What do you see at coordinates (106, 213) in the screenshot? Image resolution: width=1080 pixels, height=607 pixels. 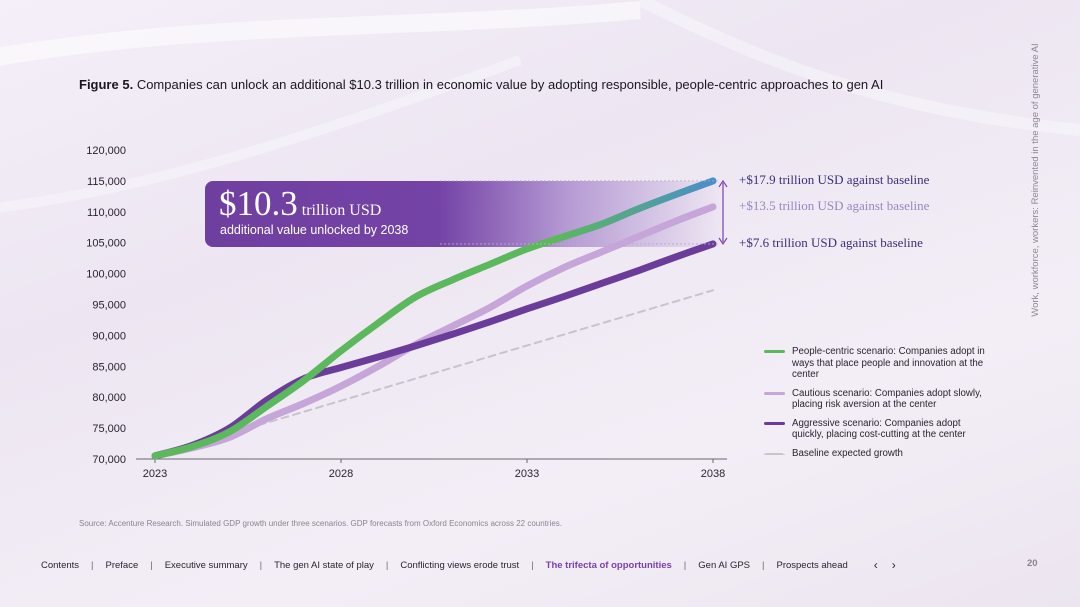 I see `y-tick-label: 110,000` at bounding box center [106, 213].